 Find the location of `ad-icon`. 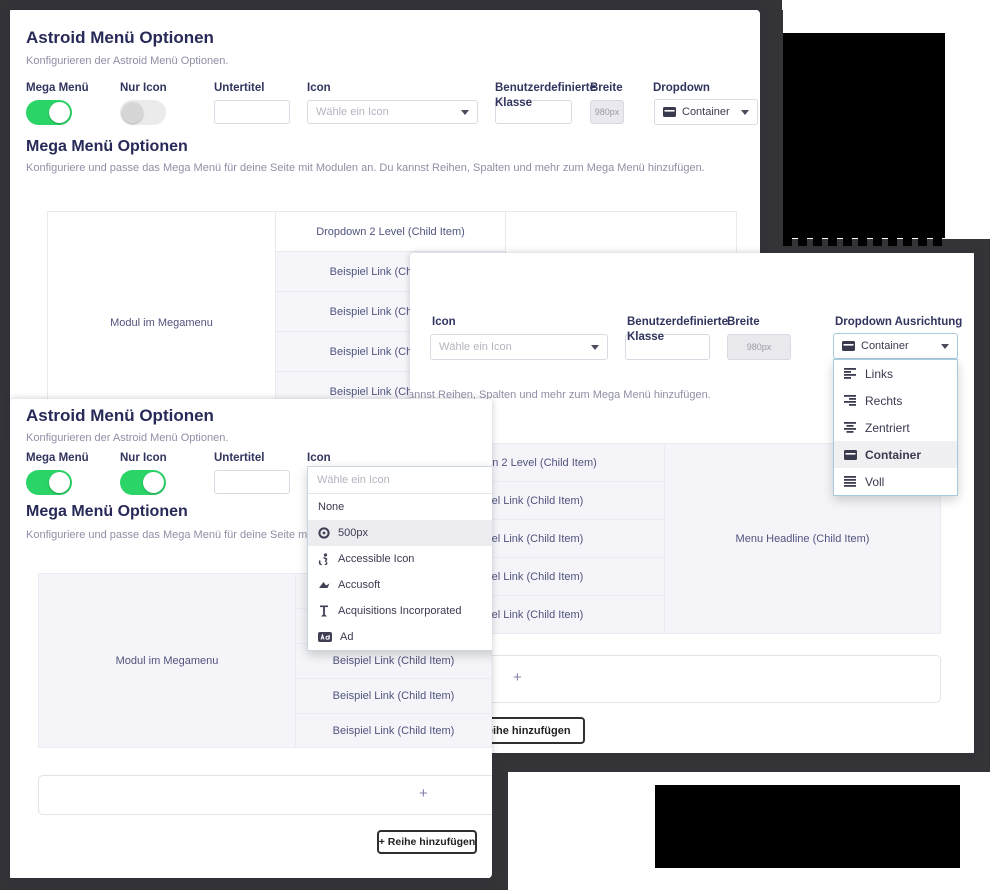

ad-icon is located at coordinates (325, 636).